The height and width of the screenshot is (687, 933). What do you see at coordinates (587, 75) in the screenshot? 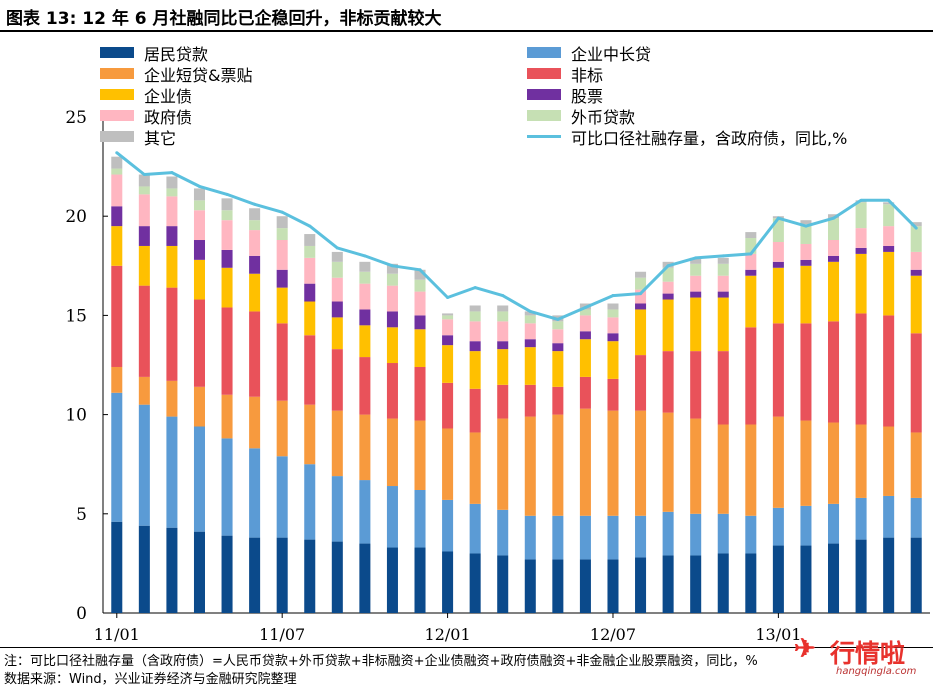
I see `legend-label: 非标` at bounding box center [587, 75].